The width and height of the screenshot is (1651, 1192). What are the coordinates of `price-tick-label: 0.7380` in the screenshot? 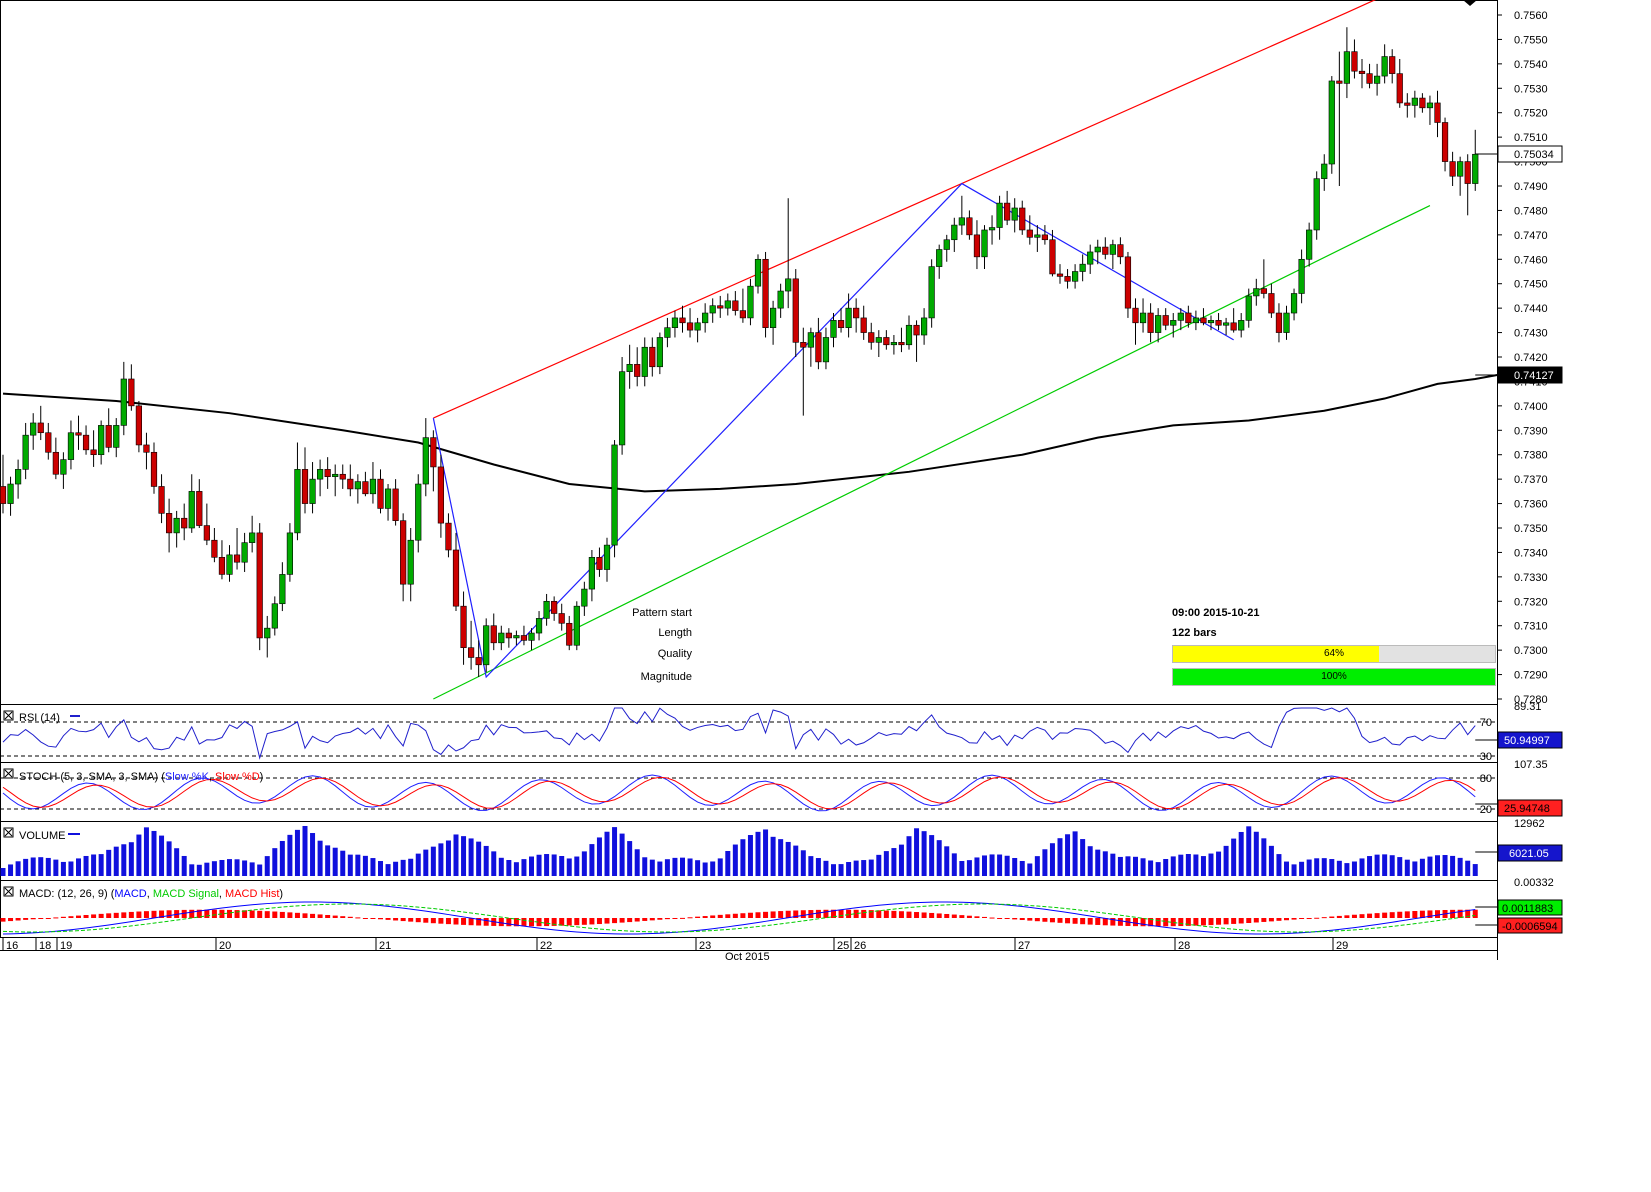 It's located at (1531, 456).